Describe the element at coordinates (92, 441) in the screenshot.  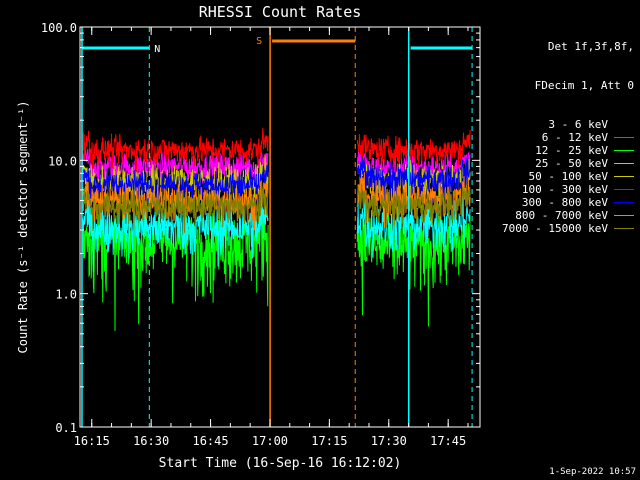
I see `x-tick-label: 16:15` at that location.